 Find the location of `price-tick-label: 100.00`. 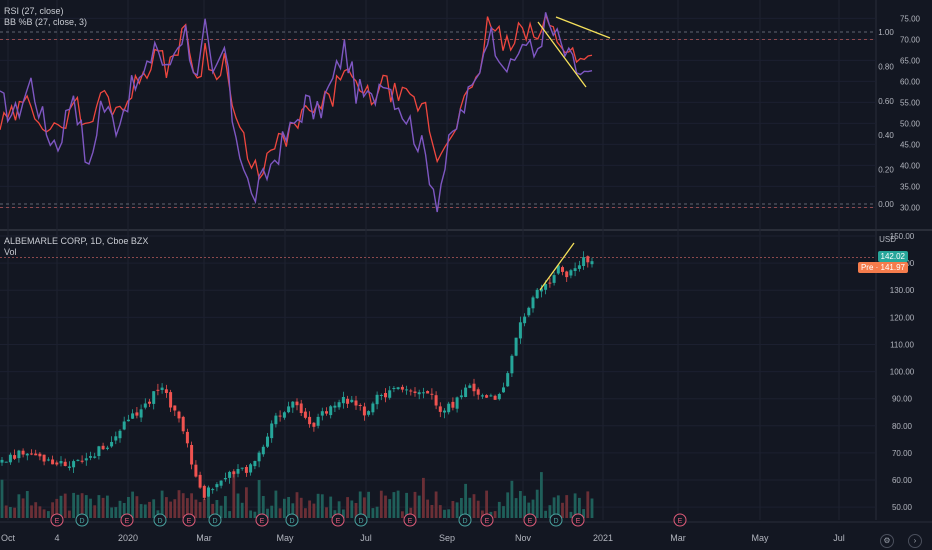

price-tick-label: 100.00 is located at coordinates (902, 372).